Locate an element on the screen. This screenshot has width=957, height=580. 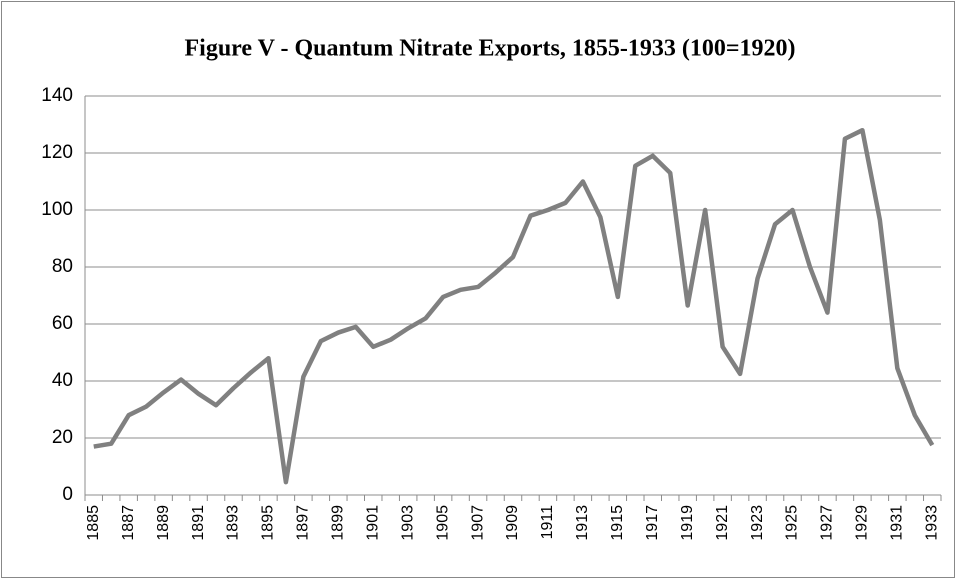
x-tick-label: 1911 is located at coordinates (547, 522).